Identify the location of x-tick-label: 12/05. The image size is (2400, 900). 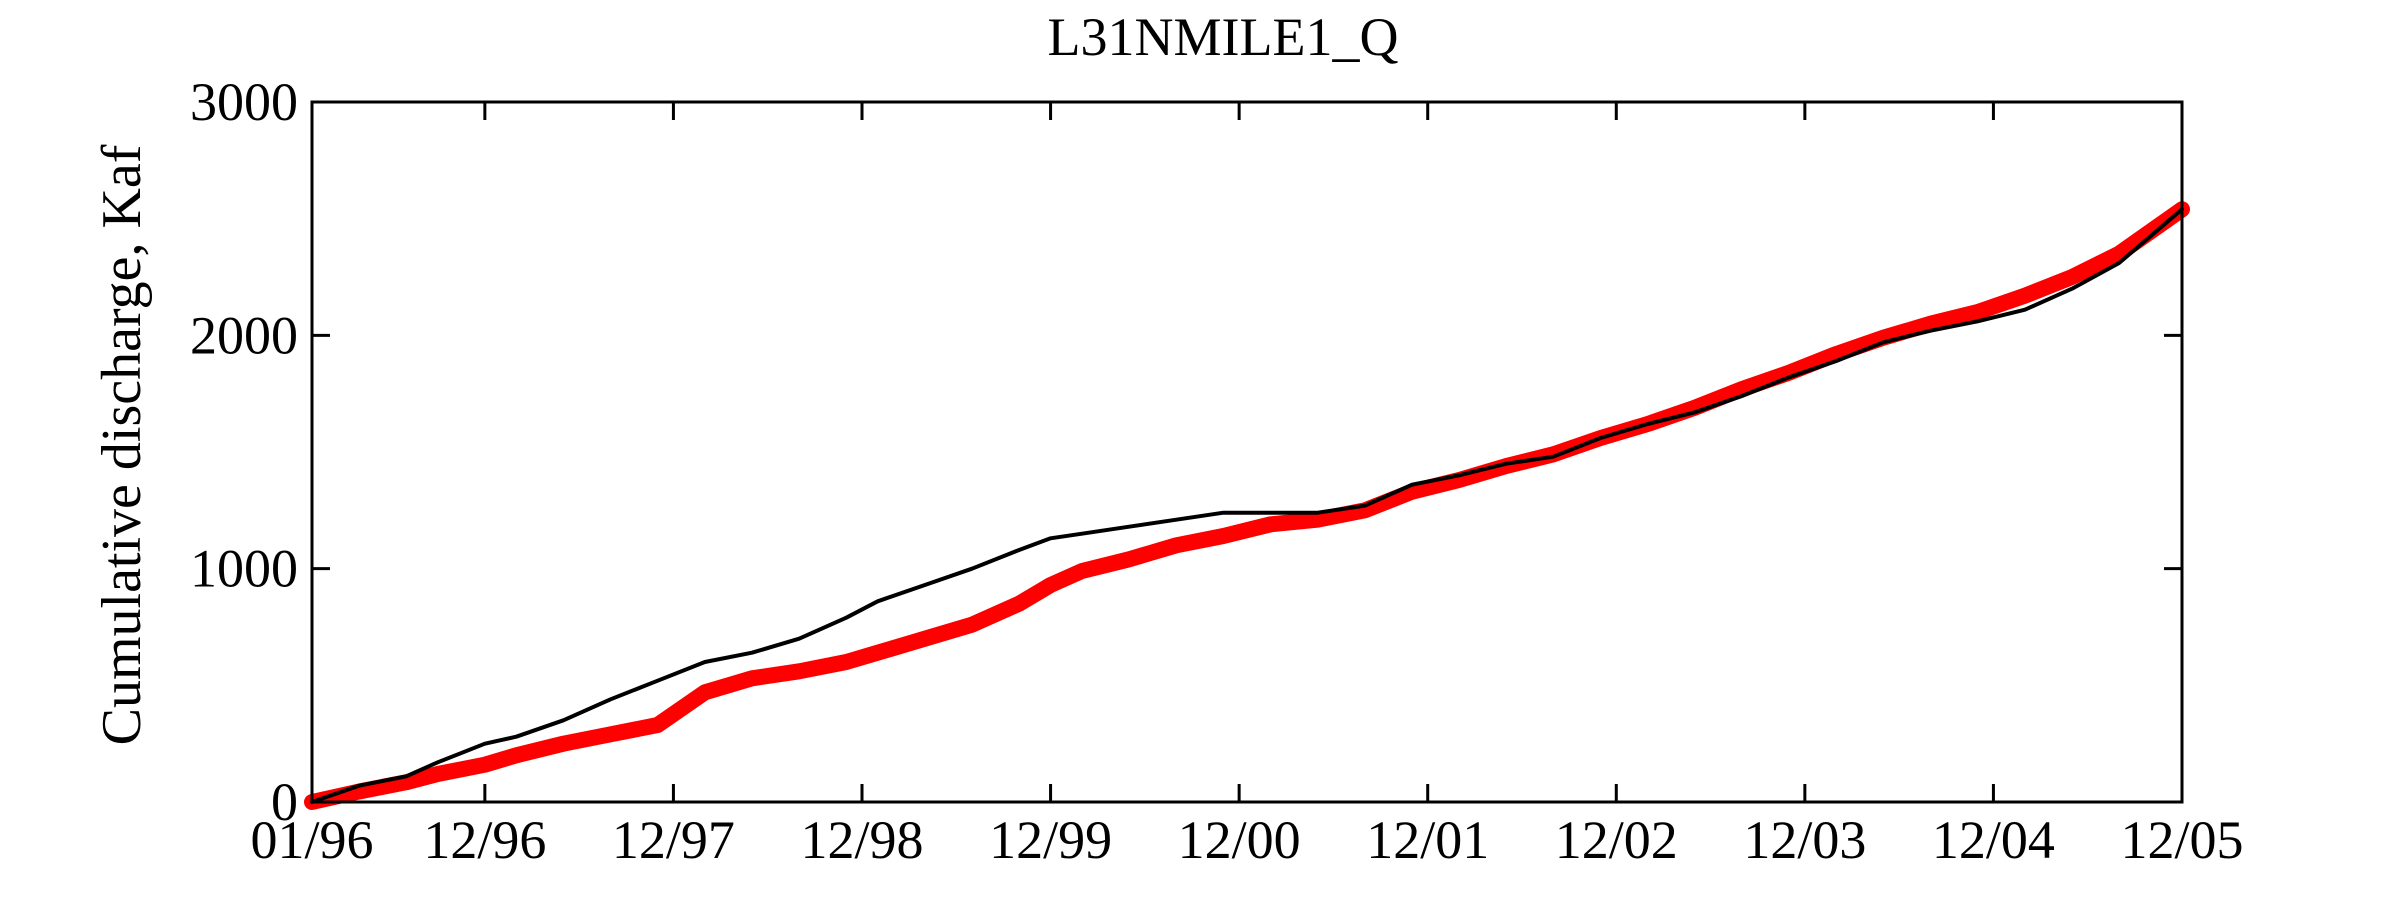
(2181, 840).